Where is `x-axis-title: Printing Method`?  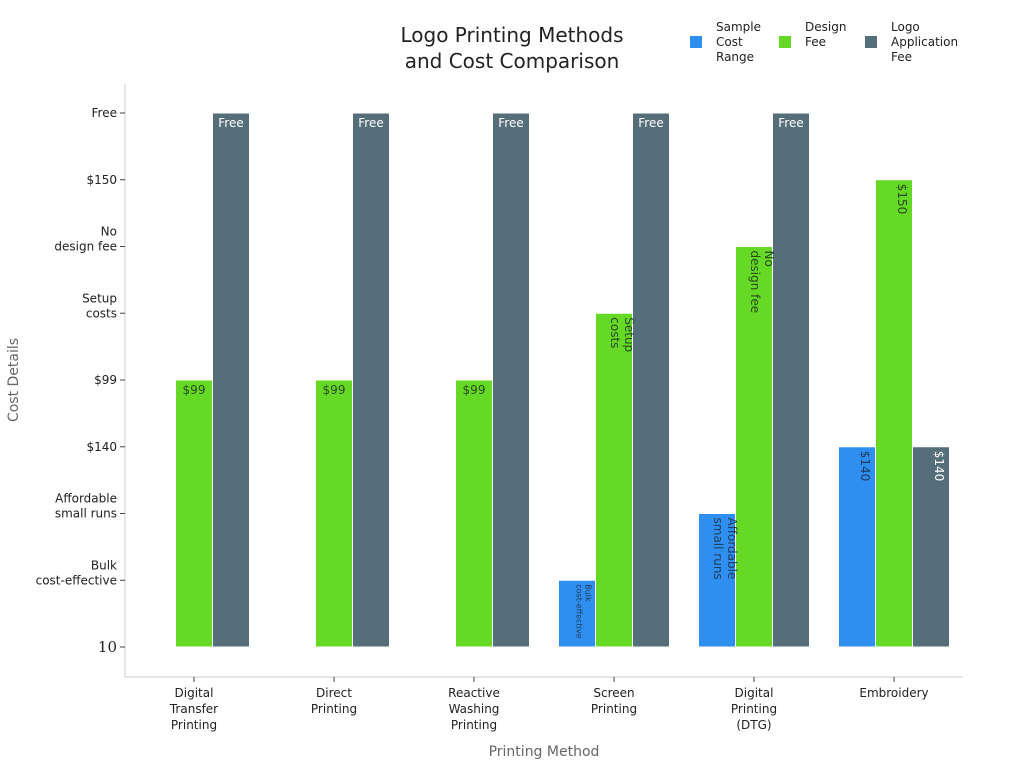 x-axis-title: Printing Method is located at coordinates (544, 752).